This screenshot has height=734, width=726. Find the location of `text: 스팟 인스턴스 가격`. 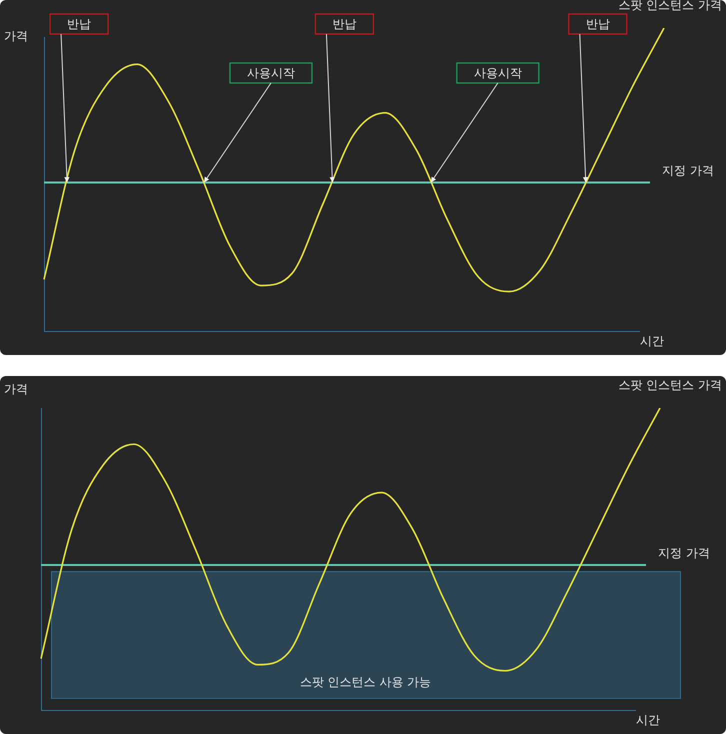

text: 스팟 인스턴스 가격 is located at coordinates (670, 385).